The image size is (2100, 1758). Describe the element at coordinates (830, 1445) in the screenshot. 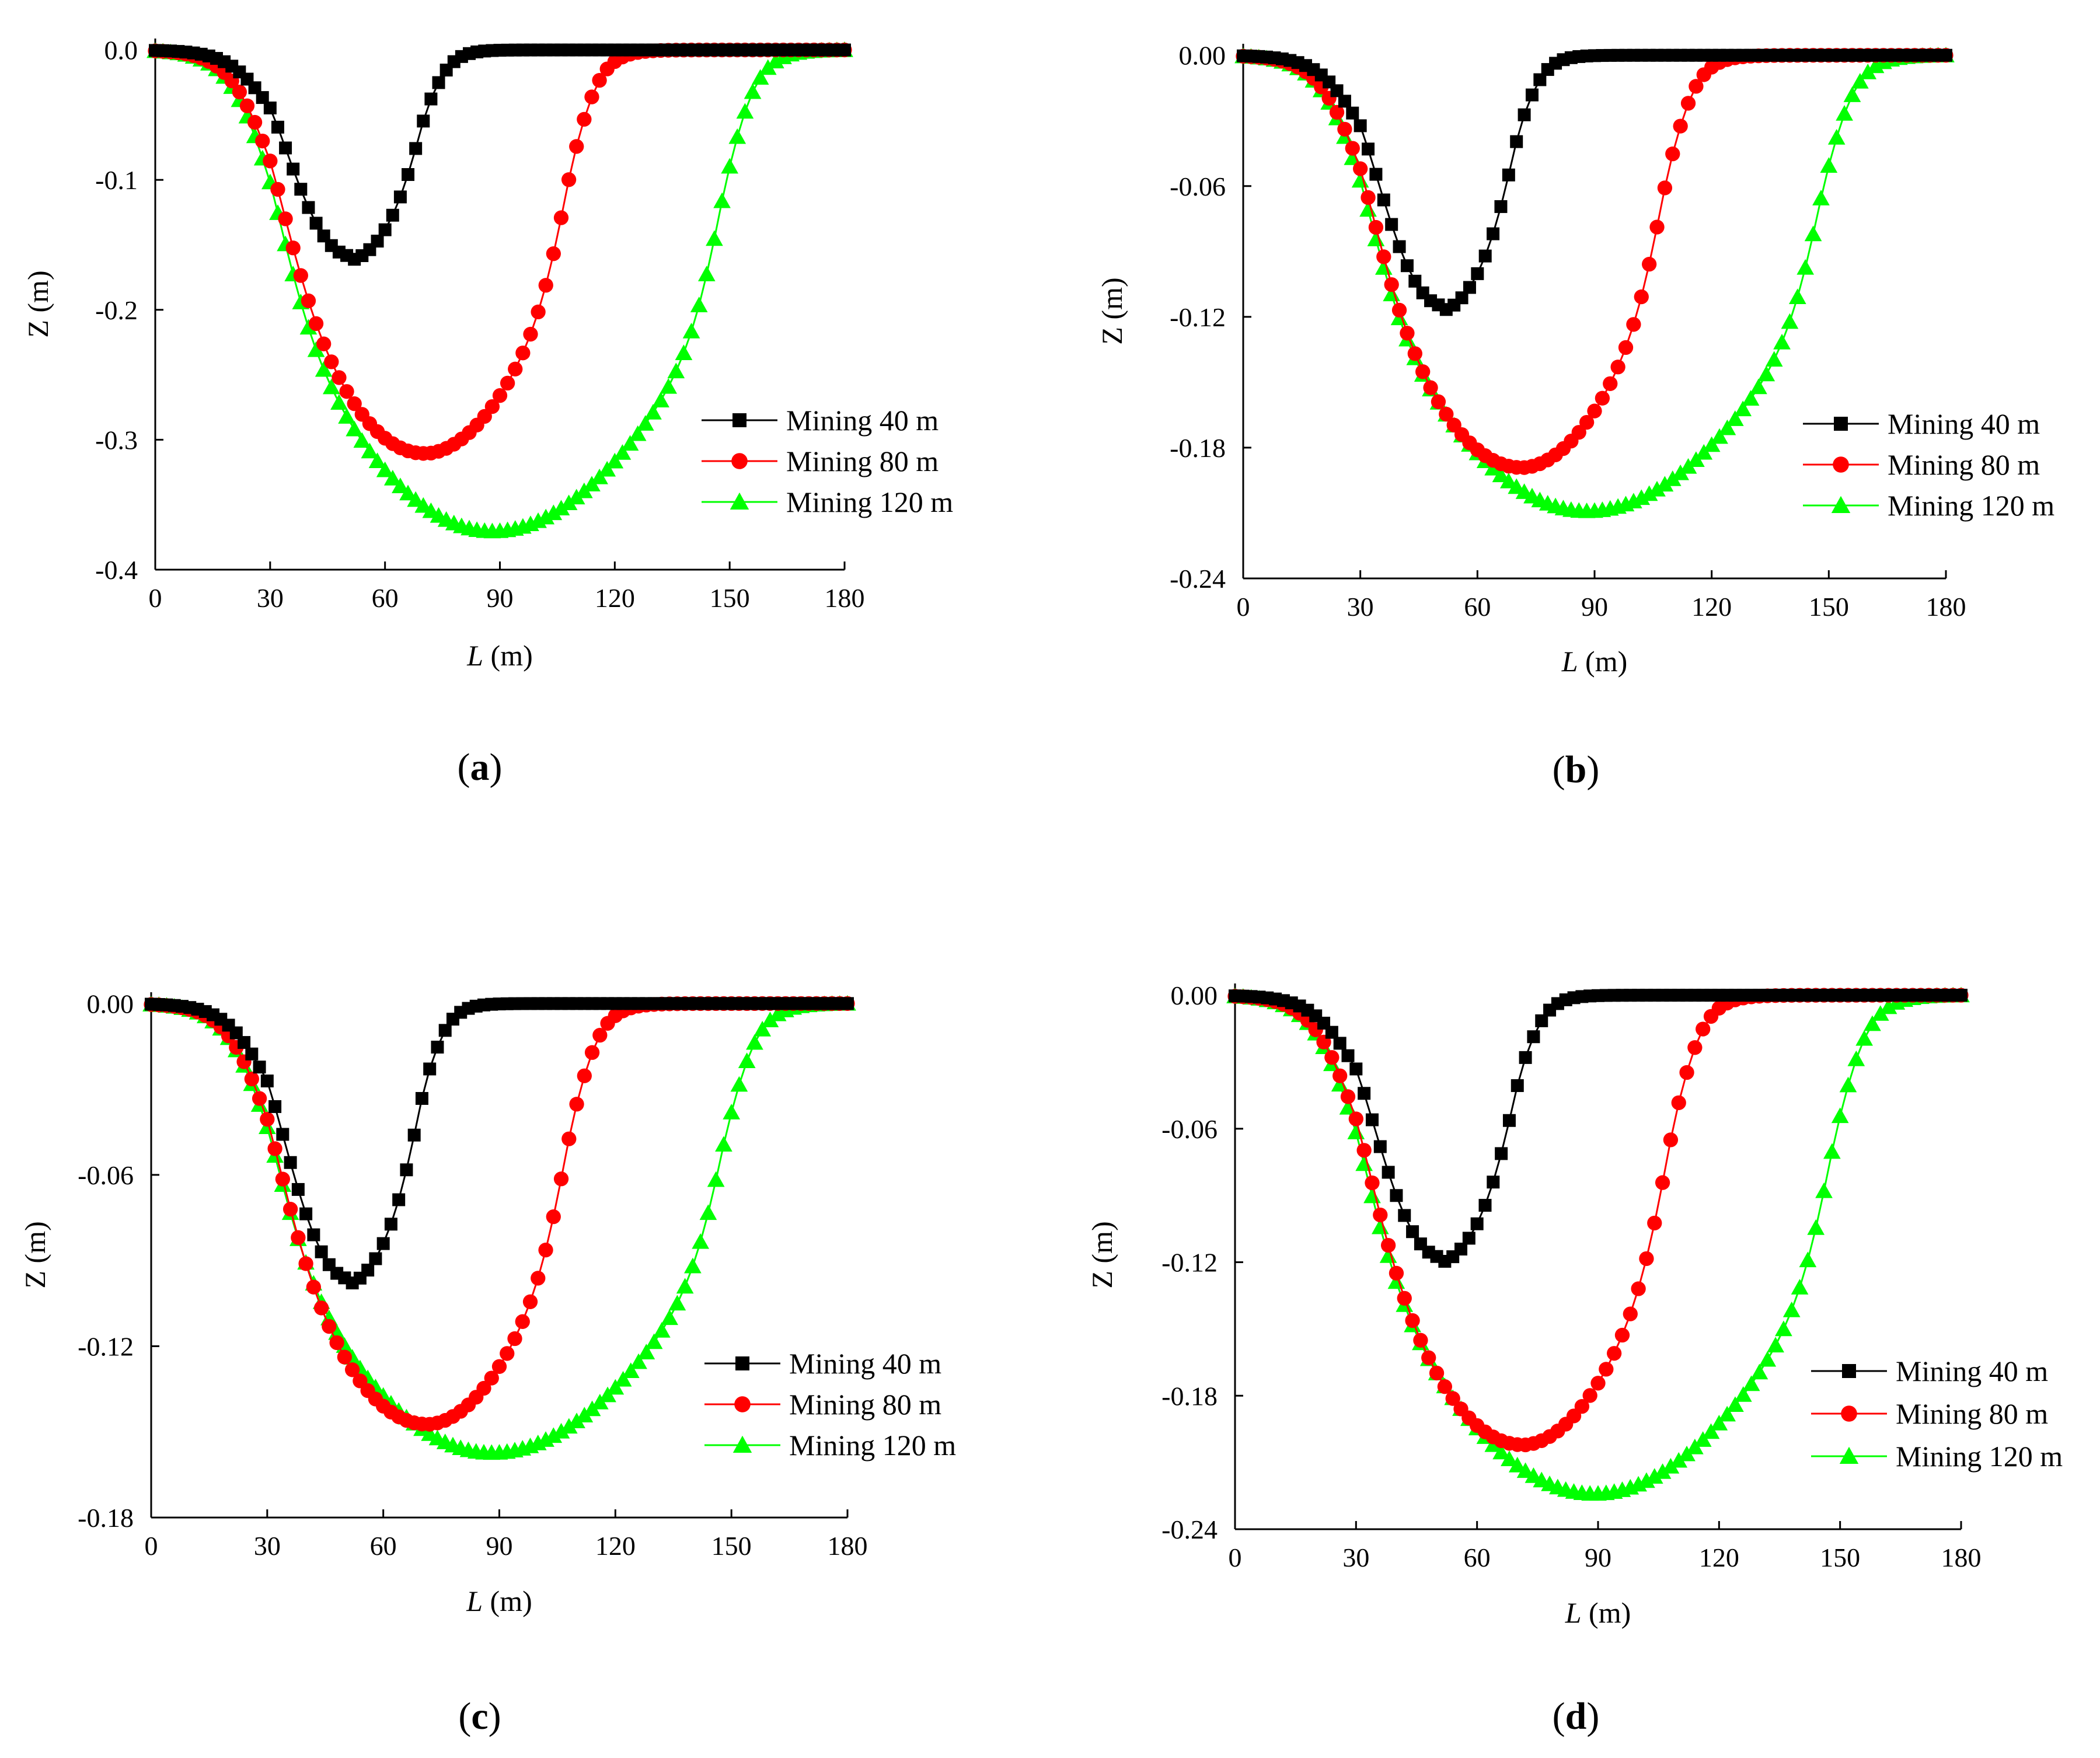

I see `legend-entry: Mining 120 m` at that location.